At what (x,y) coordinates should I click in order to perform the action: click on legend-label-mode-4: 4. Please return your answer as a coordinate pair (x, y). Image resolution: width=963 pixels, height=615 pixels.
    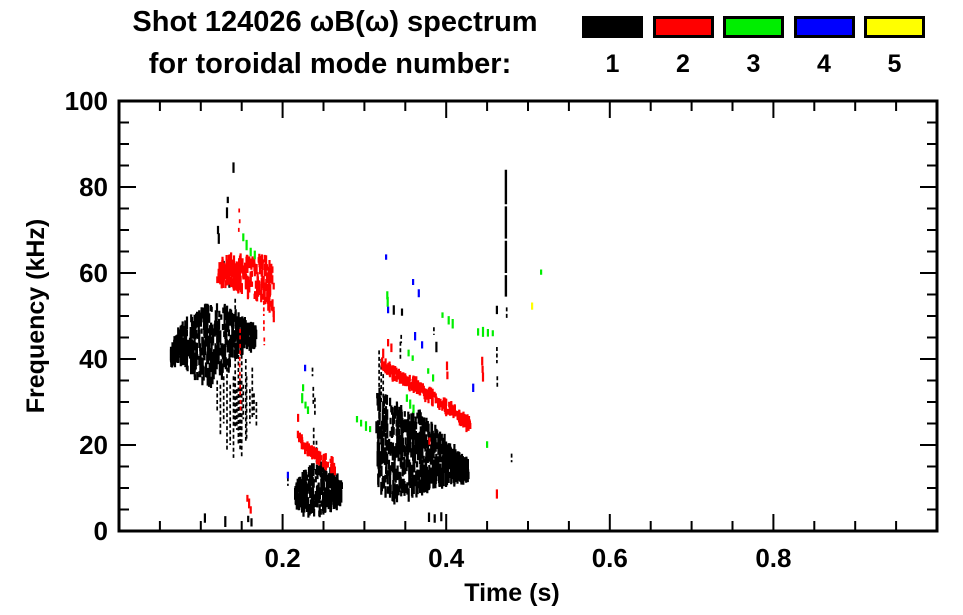
    Looking at the image, I should click on (824, 64).